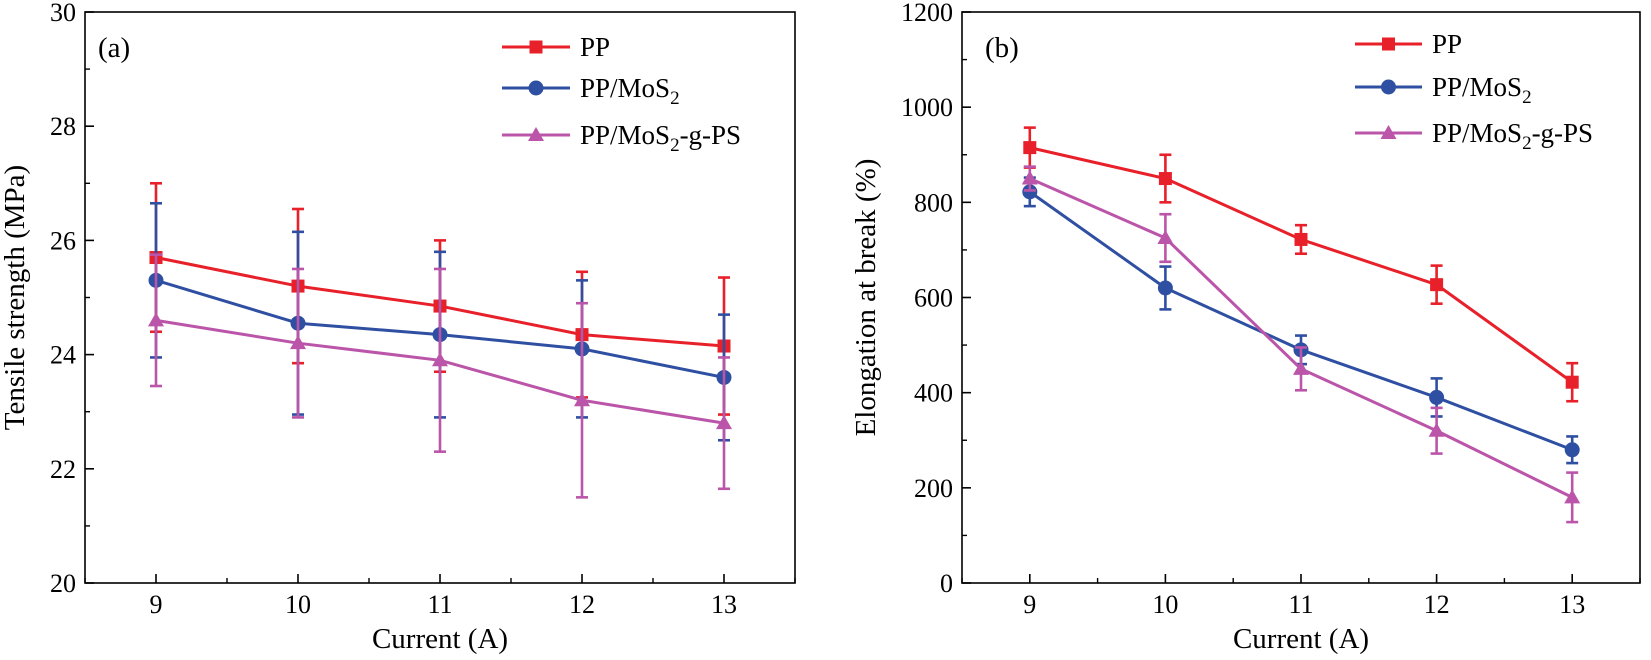 Image resolution: width=1651 pixels, height=660 pixels. I want to click on y-tick-label: 24, so click(63, 355).